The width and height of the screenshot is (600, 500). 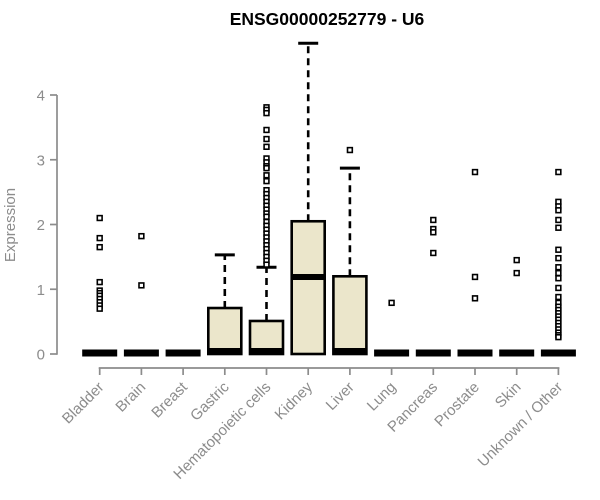 What do you see at coordinates (130, 397) in the screenshot?
I see `x-tick-label: Brain` at bounding box center [130, 397].